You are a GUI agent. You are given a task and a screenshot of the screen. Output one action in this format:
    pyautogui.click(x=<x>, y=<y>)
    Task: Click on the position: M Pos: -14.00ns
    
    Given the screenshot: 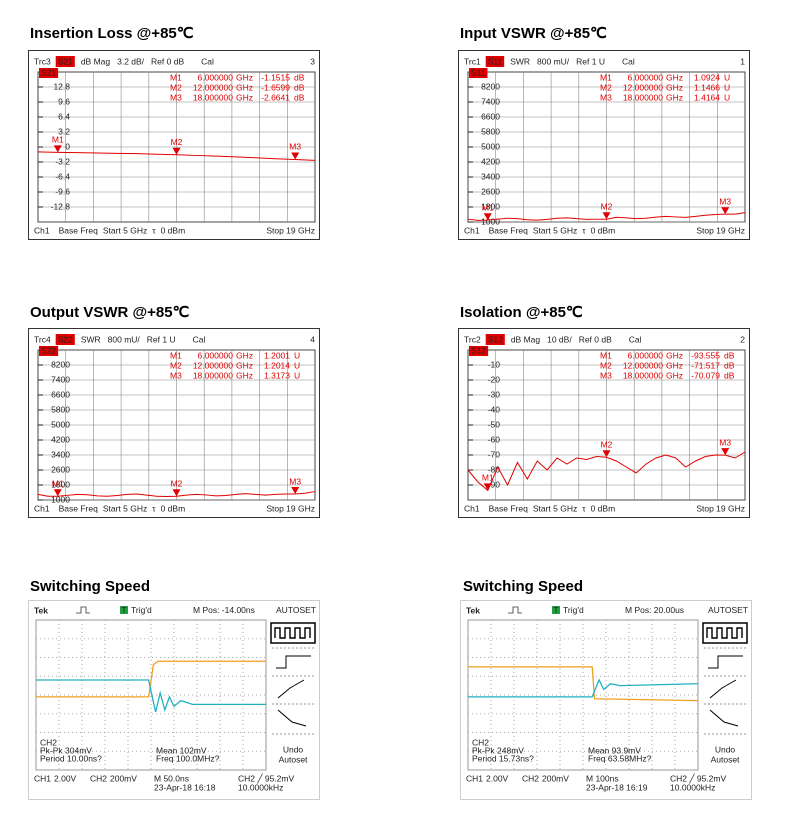 What is the action you would take?
    pyautogui.click(x=224, y=610)
    